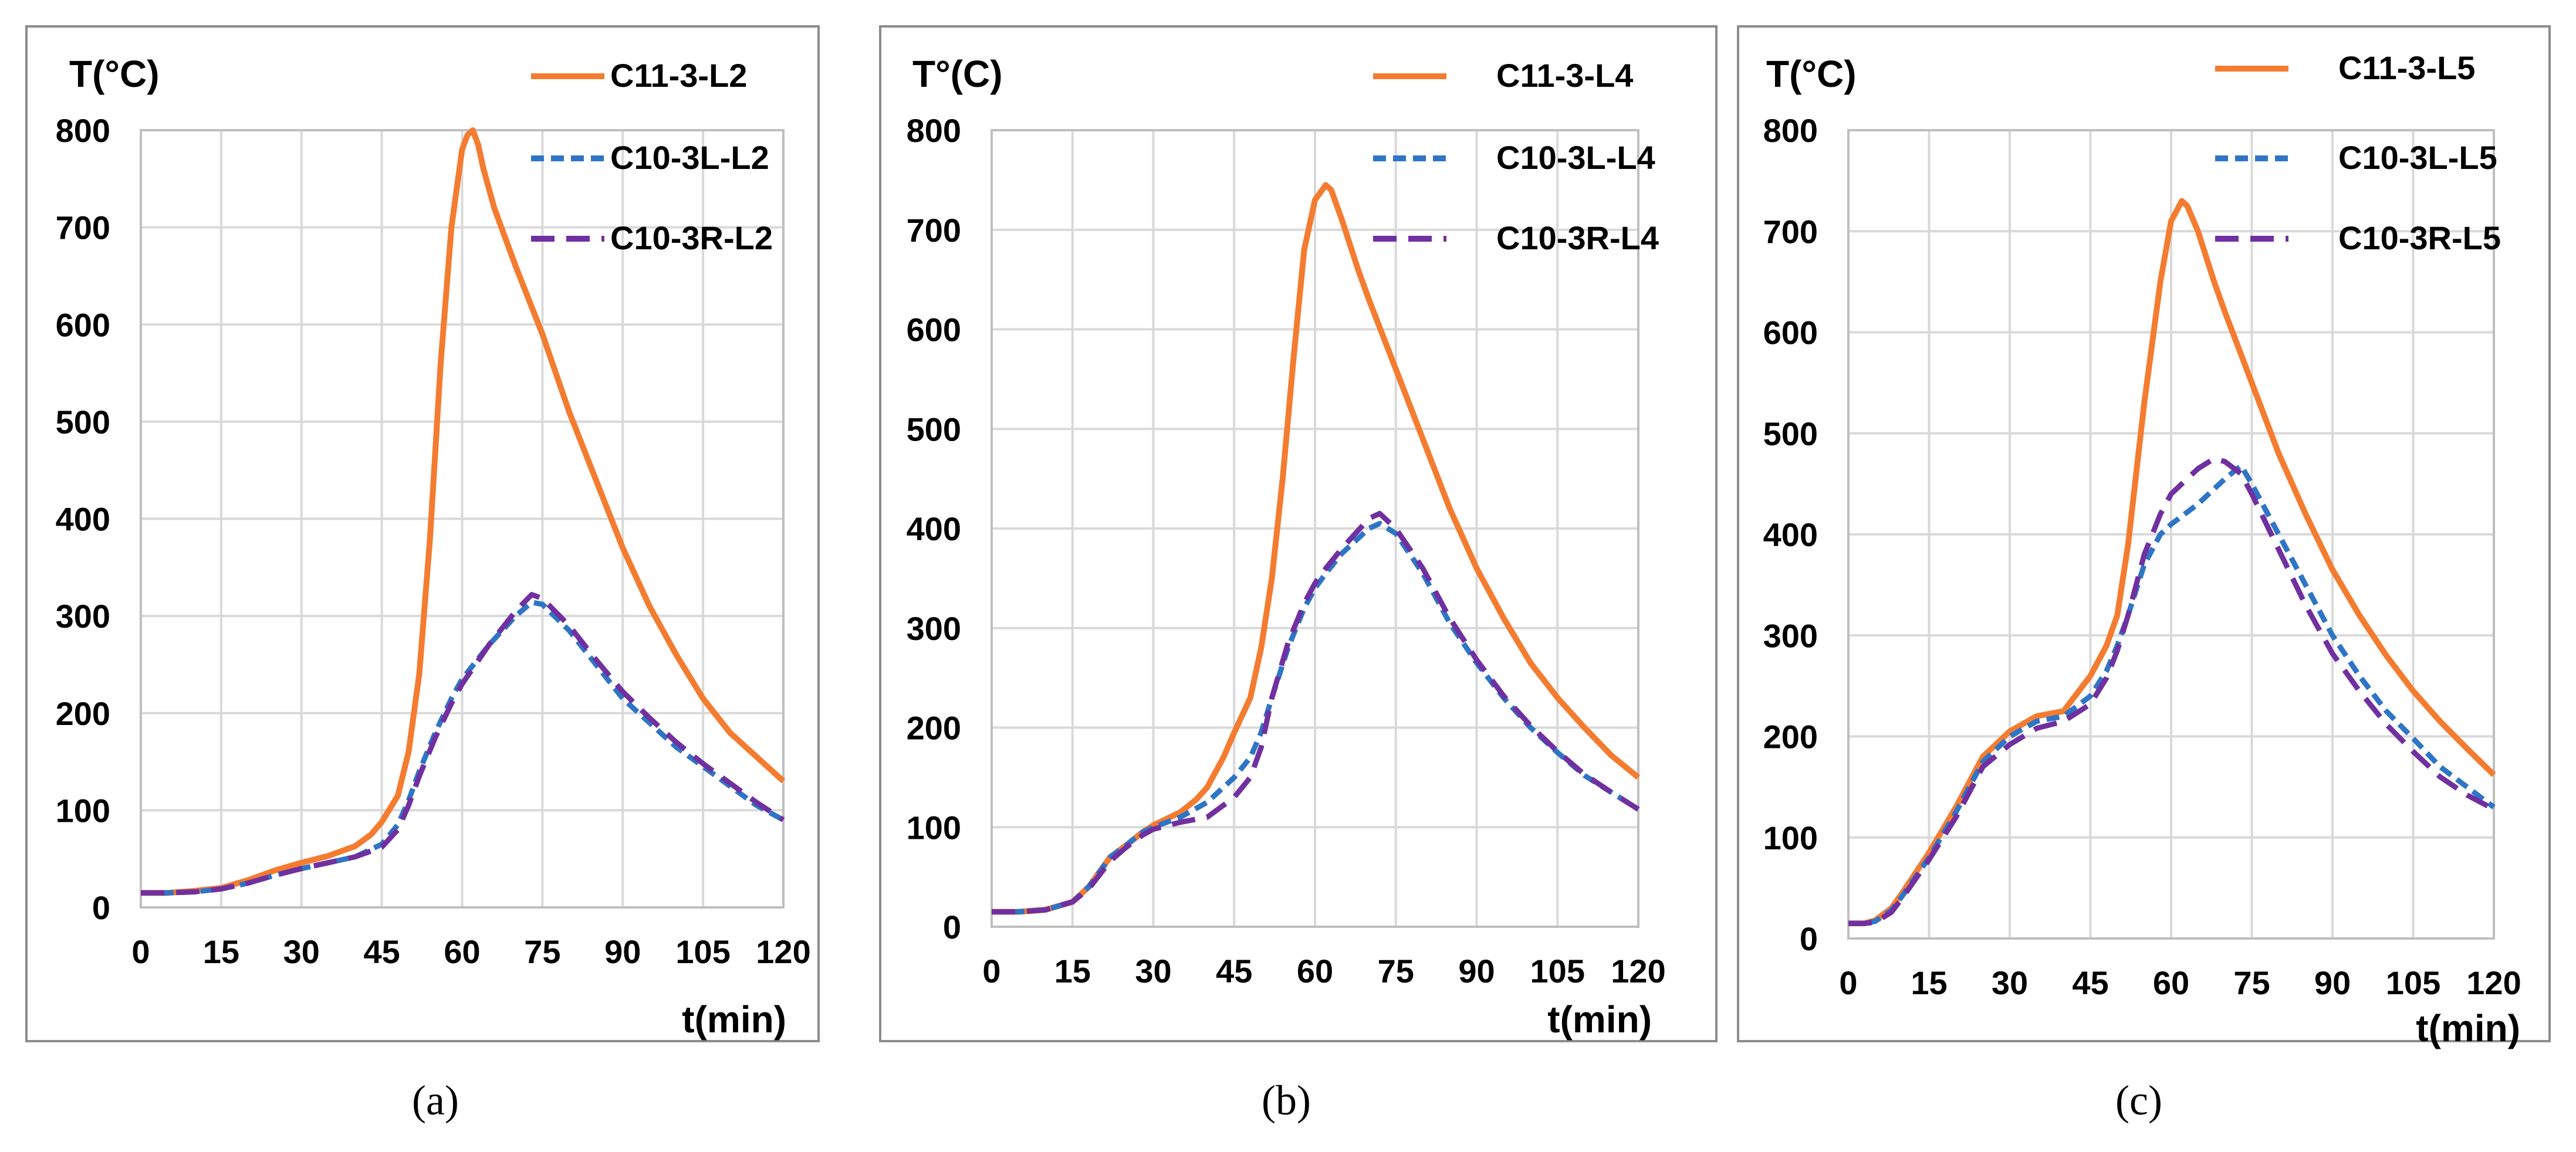  What do you see at coordinates (435, 1100) in the screenshot?
I see `panel-caption: (a)` at bounding box center [435, 1100].